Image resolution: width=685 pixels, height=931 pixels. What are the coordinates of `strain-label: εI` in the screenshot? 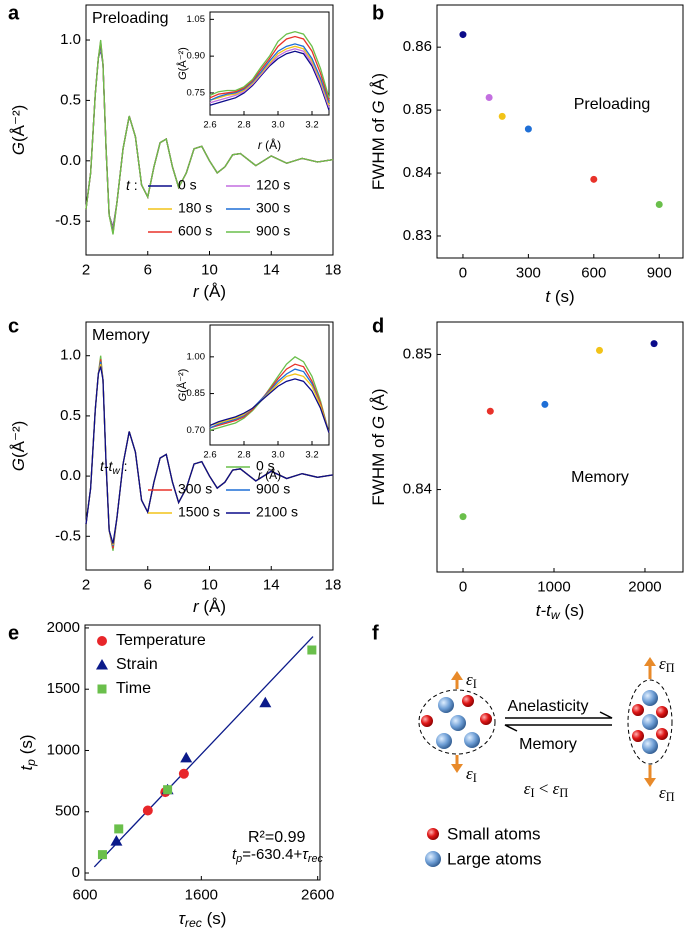 It's located at (471, 774).